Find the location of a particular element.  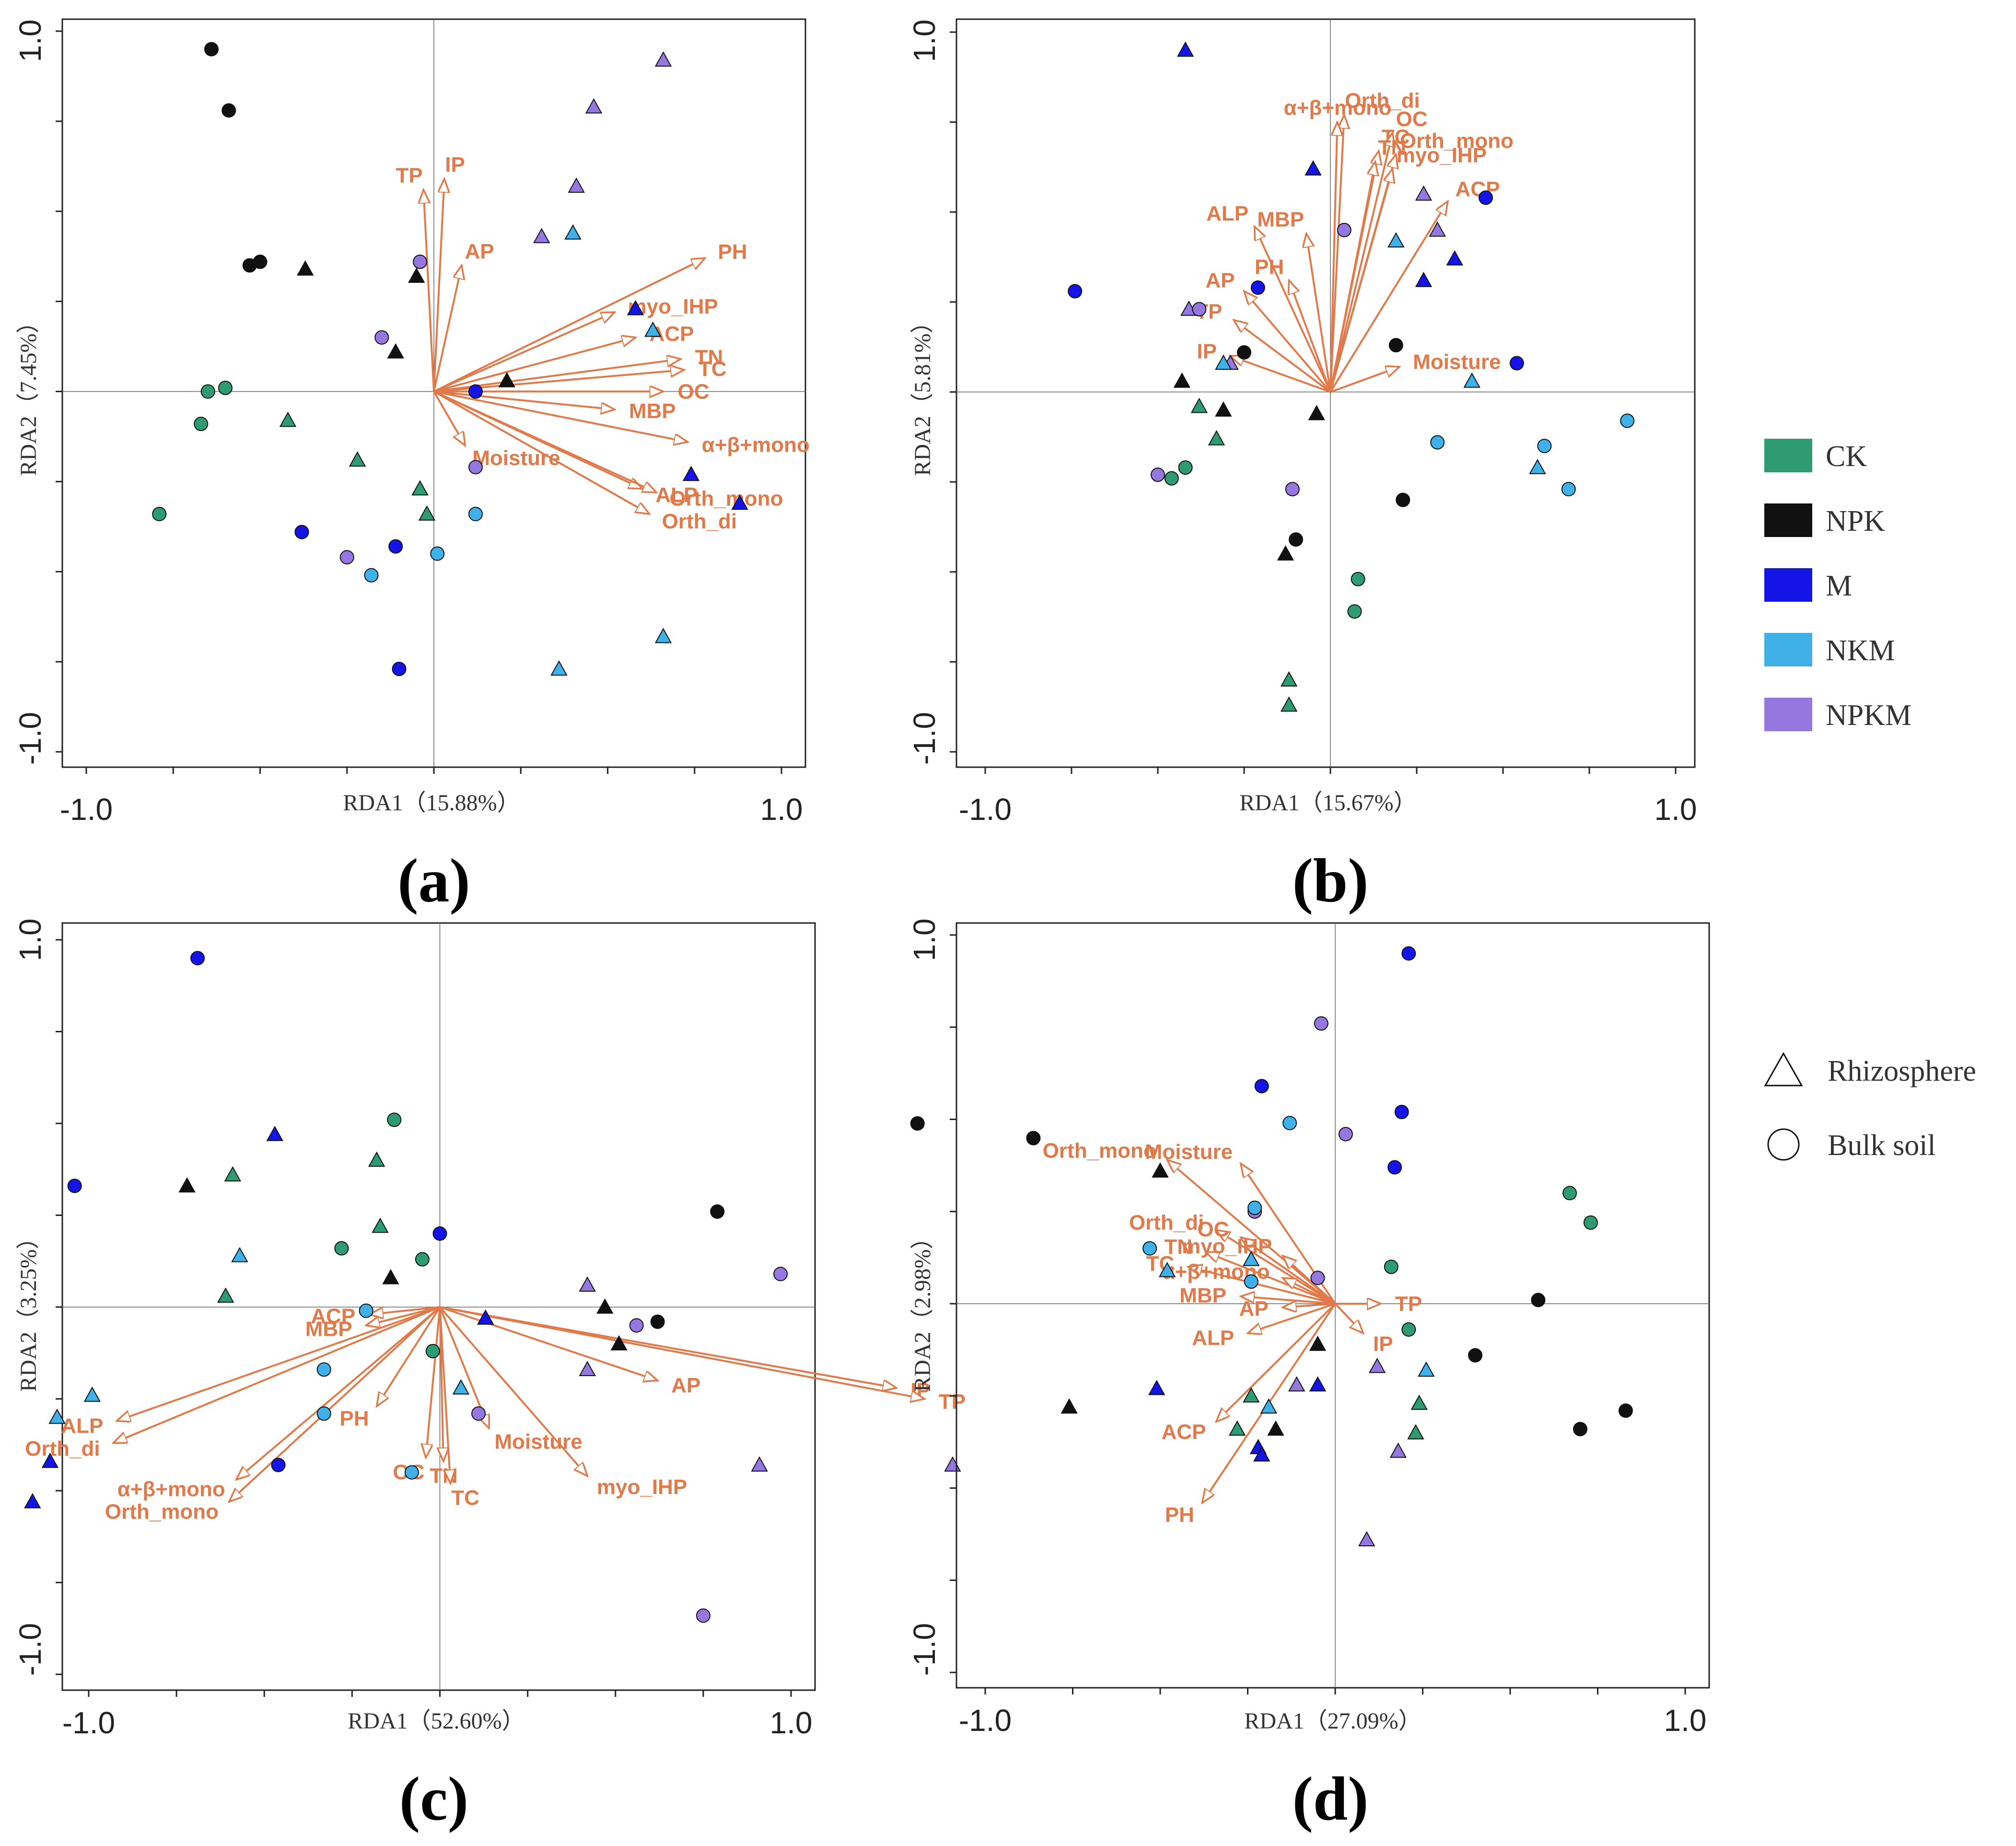

x-axis-title: RDA1（27.09%） is located at coordinates (1333, 1721).